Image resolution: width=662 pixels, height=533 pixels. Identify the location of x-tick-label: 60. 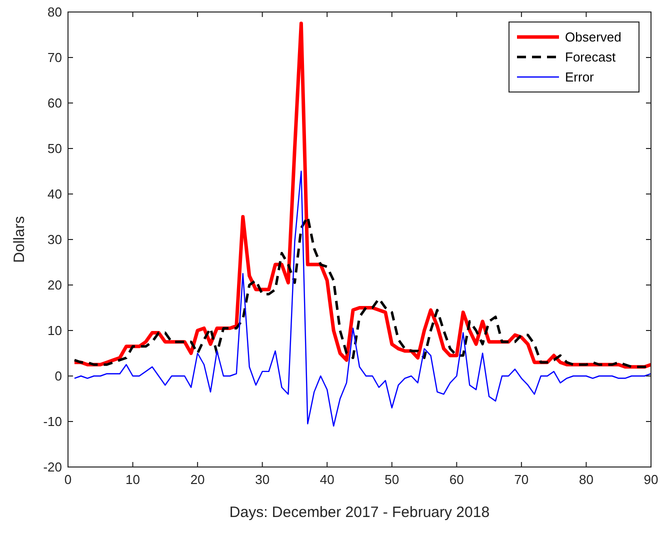
(456, 479).